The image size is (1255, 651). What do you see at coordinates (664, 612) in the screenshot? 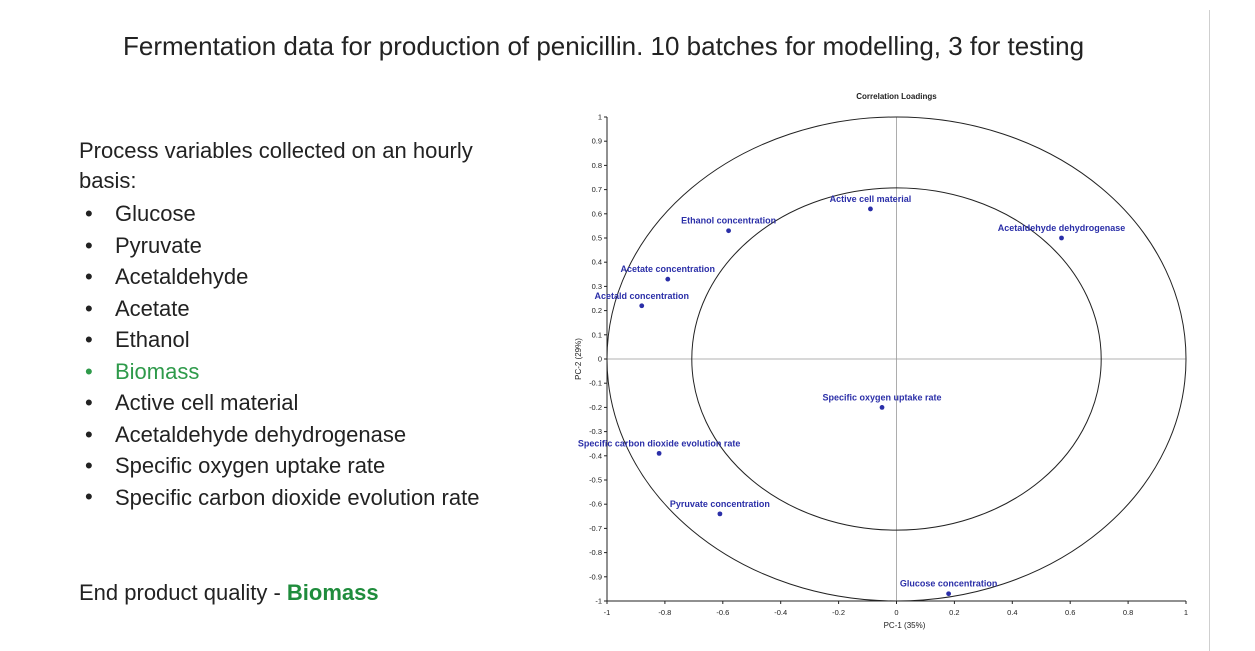
I see `x-tick-label: -0.8` at bounding box center [664, 612].